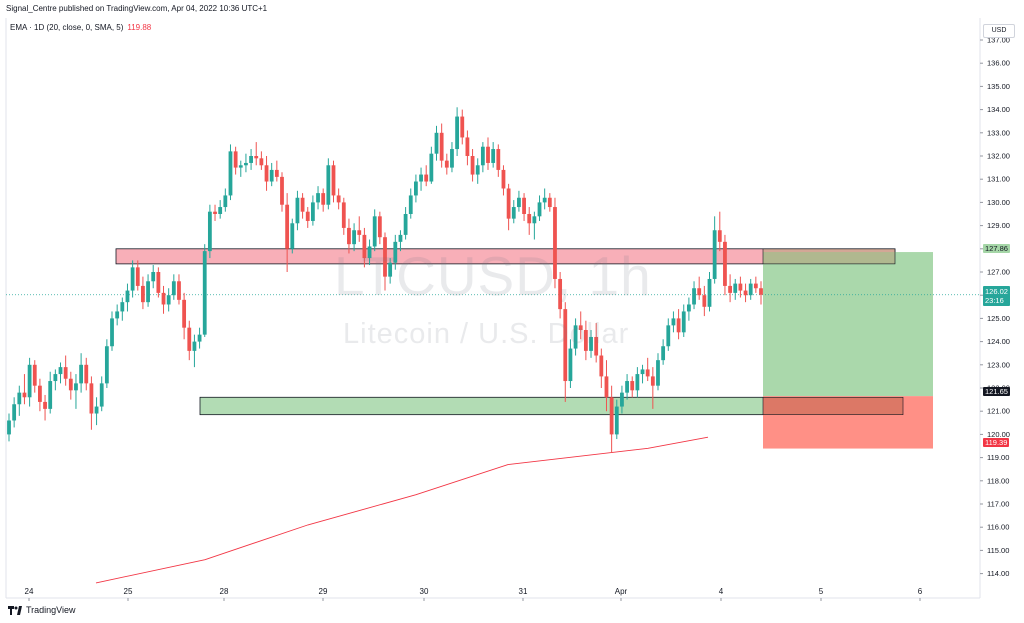  Describe the element at coordinates (80, 27) in the screenshot. I see `ema-legend: EMA · 1D (20, close, 0, SMA, 5) 119.88` at that location.